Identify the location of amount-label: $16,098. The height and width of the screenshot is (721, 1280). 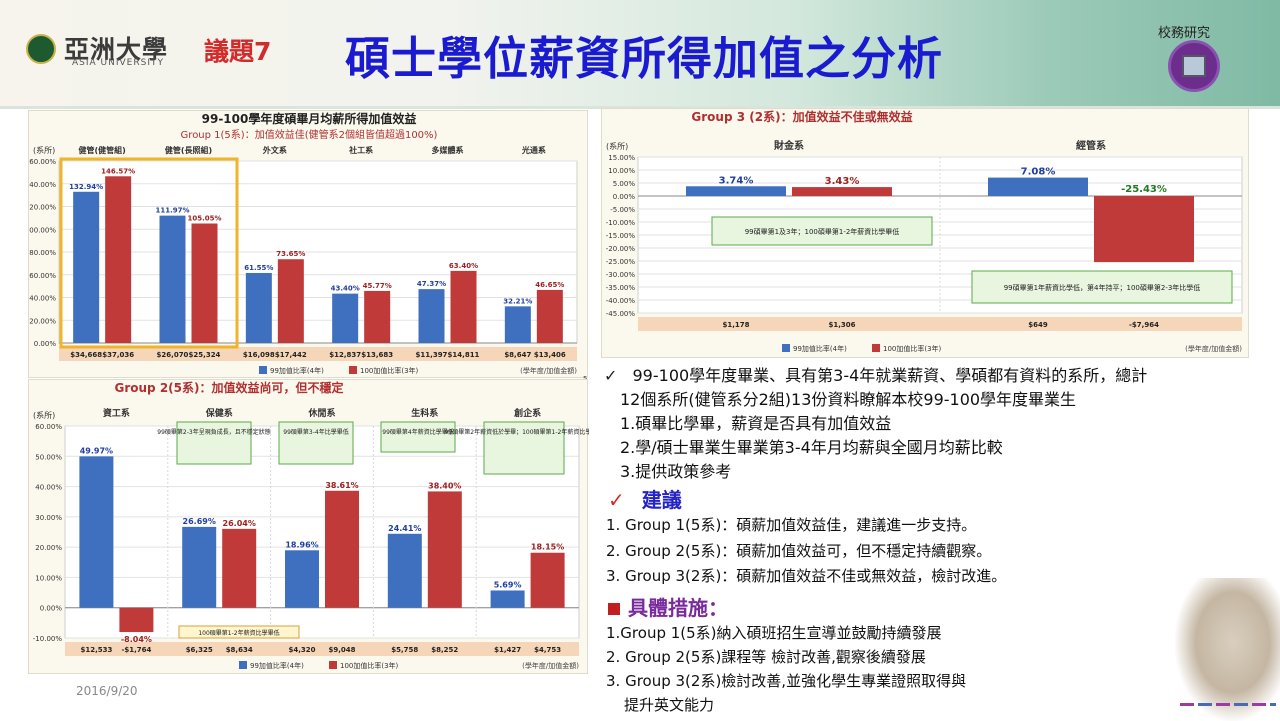
(259, 355).